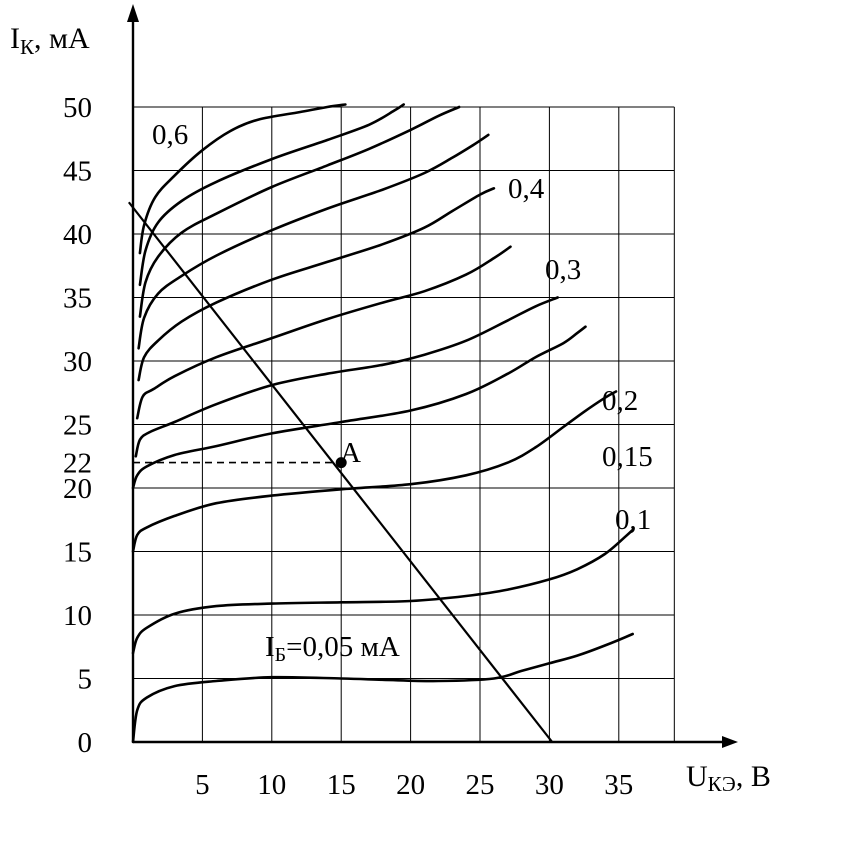 This screenshot has height=860, width=848. I want to click on x-tick-label: 35, so click(618, 785).